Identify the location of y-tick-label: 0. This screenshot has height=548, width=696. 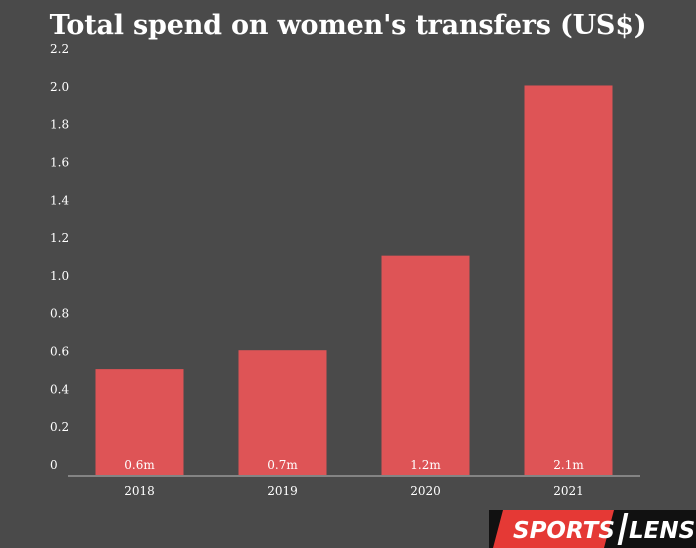
(54, 465).